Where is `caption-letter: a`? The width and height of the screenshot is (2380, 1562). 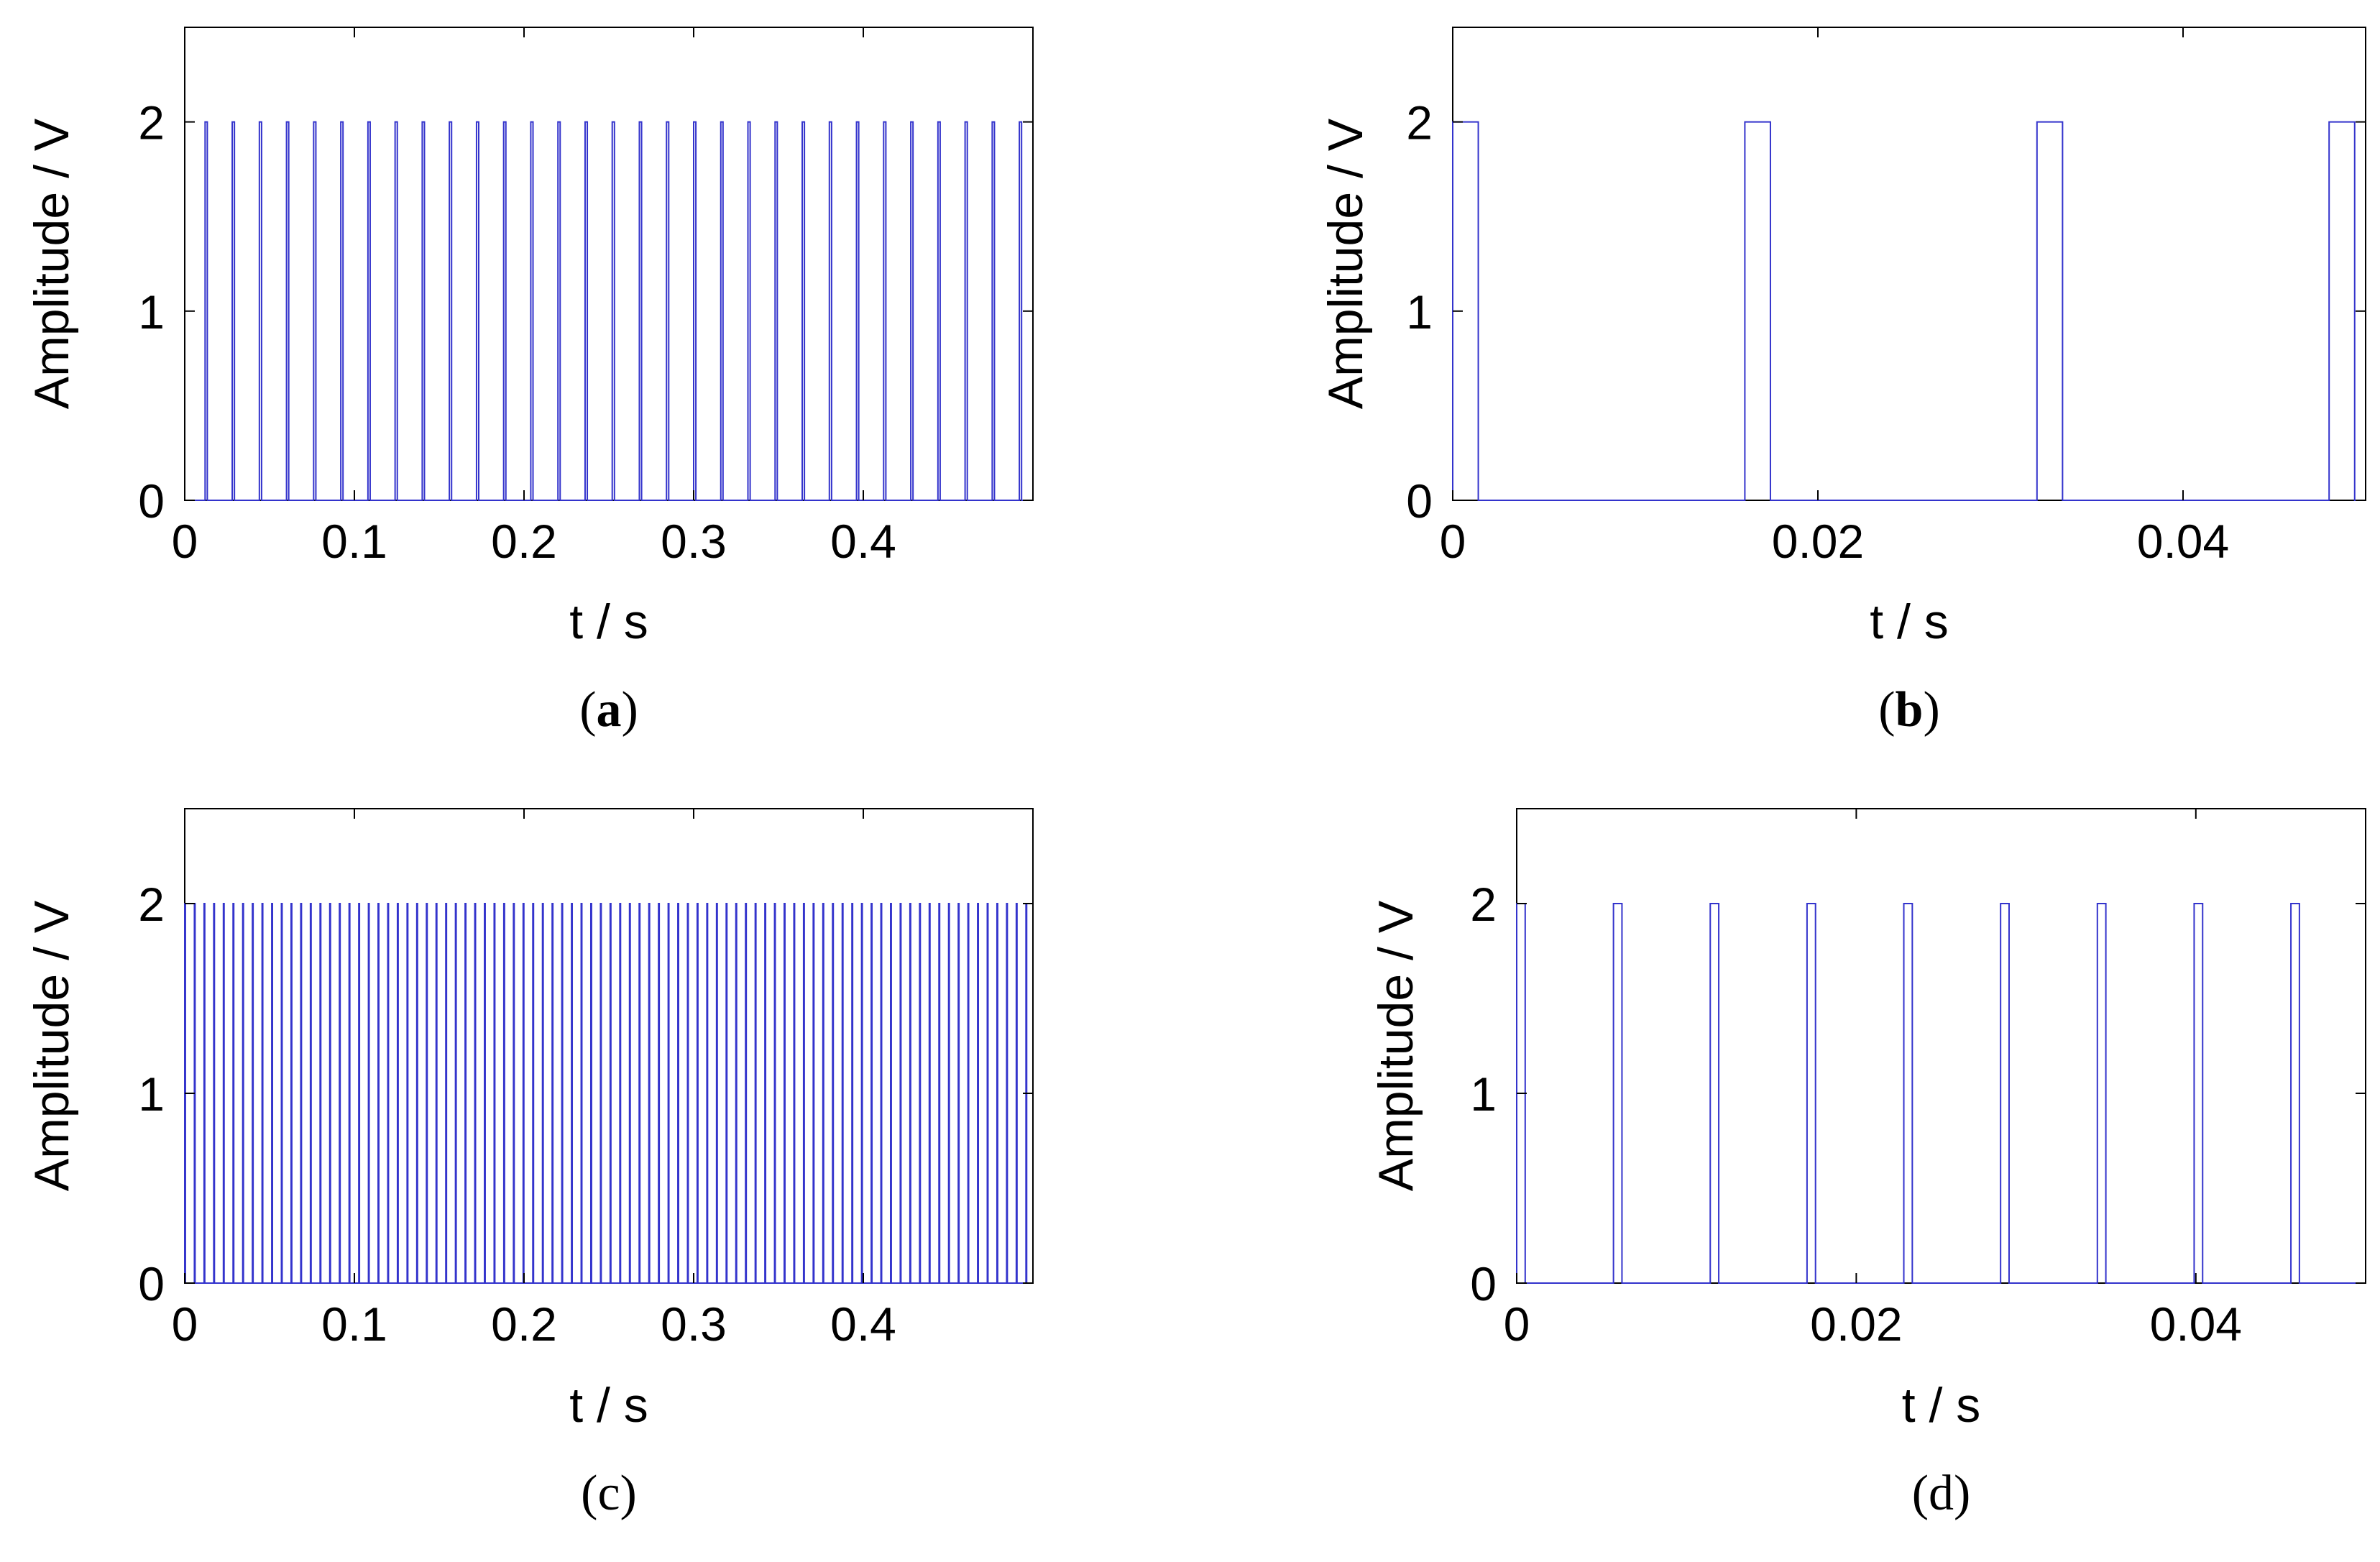 caption-letter: a is located at coordinates (609, 710).